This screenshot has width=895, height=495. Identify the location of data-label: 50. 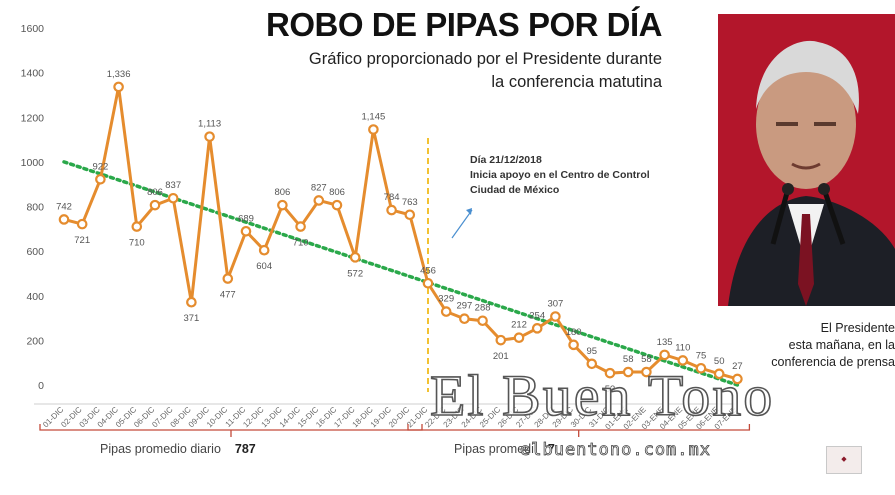
(719, 361).